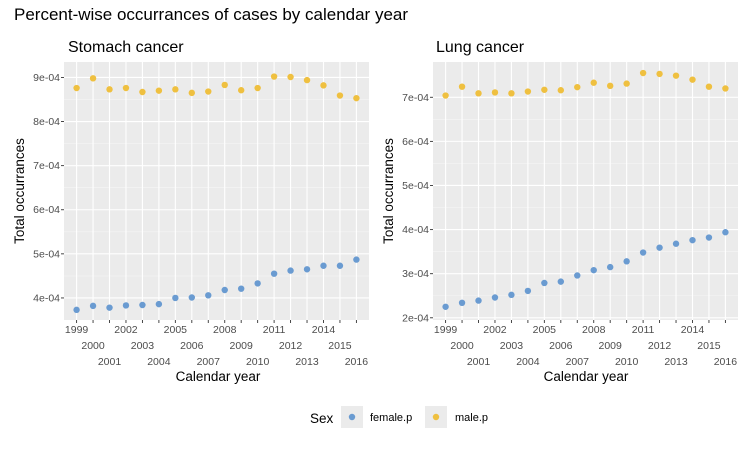  What do you see at coordinates (528, 362) in the screenshot?
I see `x-tick-label: 2004` at bounding box center [528, 362].